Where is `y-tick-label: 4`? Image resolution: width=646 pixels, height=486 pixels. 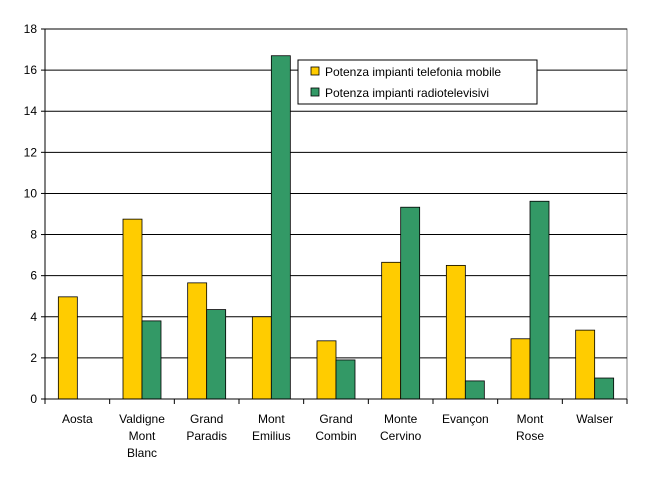 y-tick-label: 4 is located at coordinates (33, 317).